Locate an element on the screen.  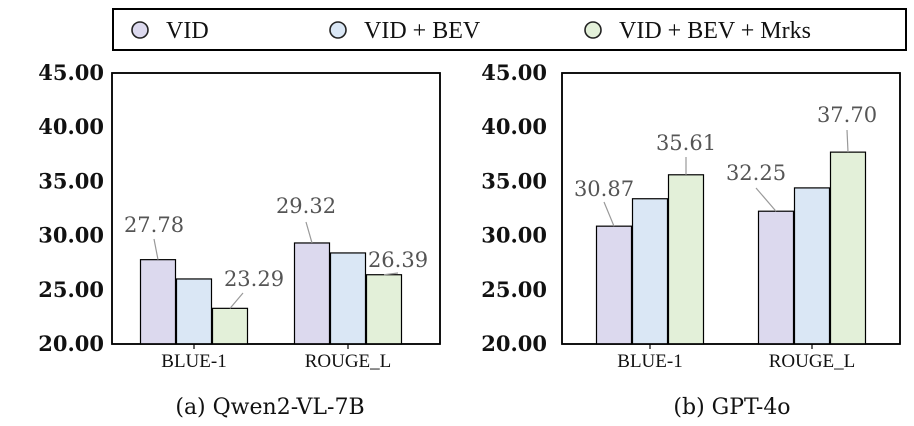
data-label: 32.25 is located at coordinates (756, 173).